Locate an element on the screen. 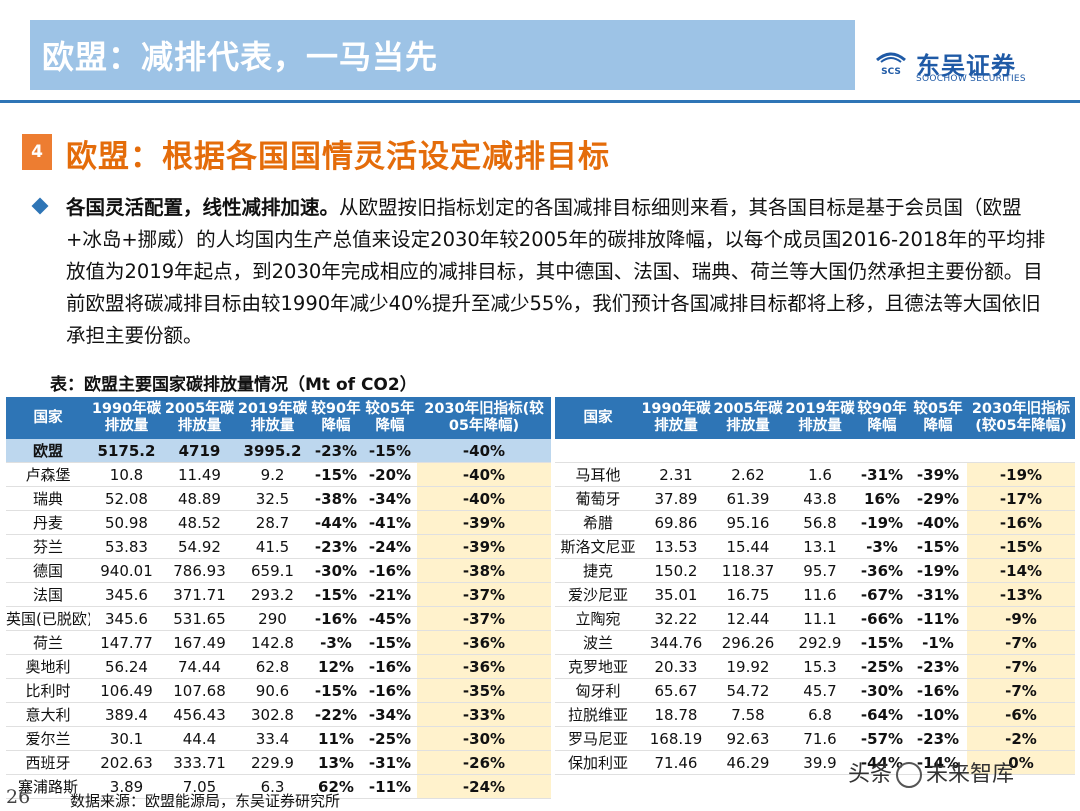  cell-1990: 345.6 is located at coordinates (126, 618).